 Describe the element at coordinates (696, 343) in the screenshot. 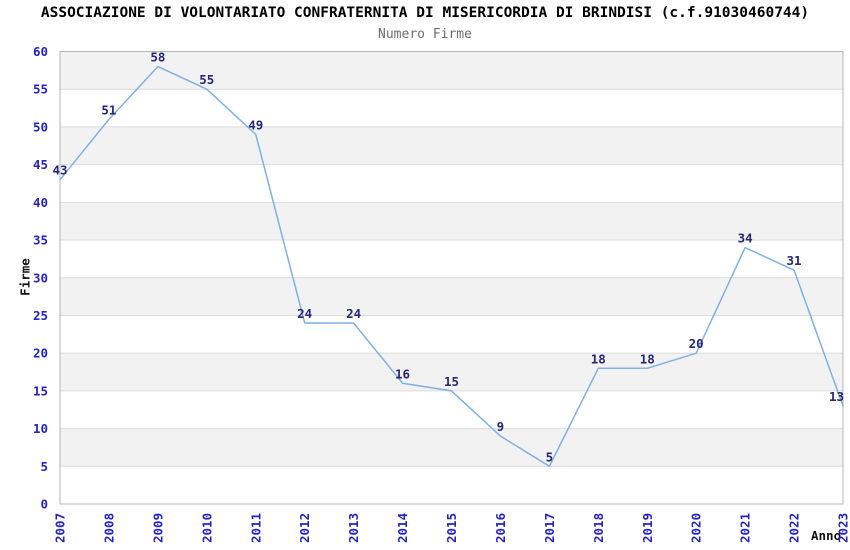

I see `data-label: 20` at that location.